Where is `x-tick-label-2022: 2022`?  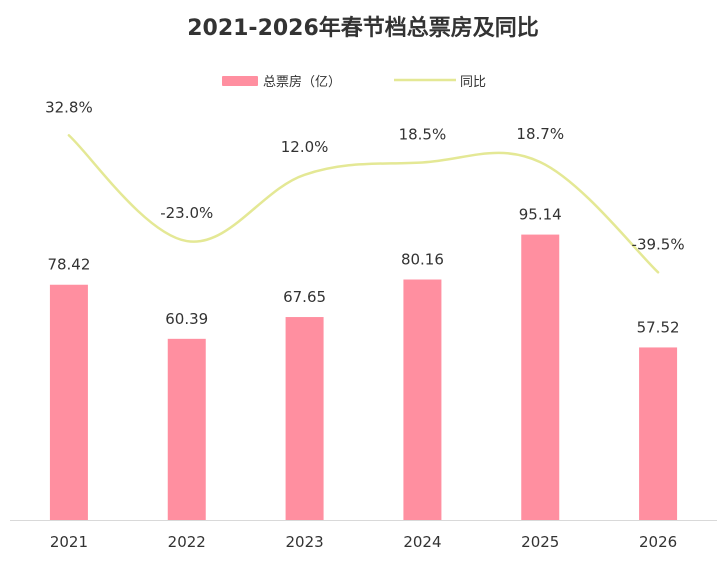
x-tick-label-2022: 2022 is located at coordinates (187, 542).